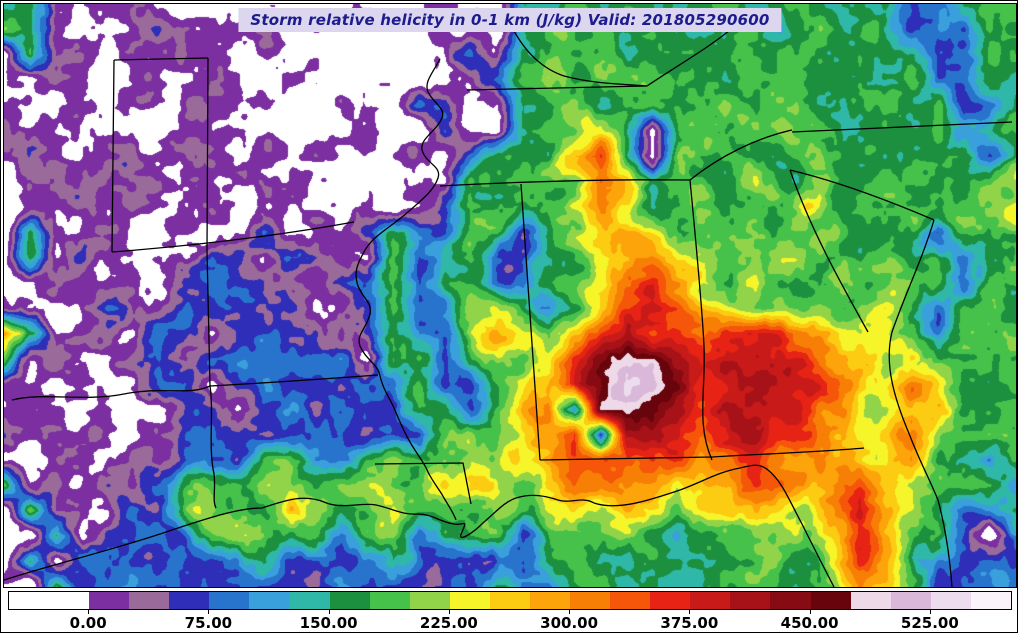 This screenshot has height=633, width=1018. What do you see at coordinates (208, 623) in the screenshot?
I see `colorbar-tick-label: 75.00` at bounding box center [208, 623].